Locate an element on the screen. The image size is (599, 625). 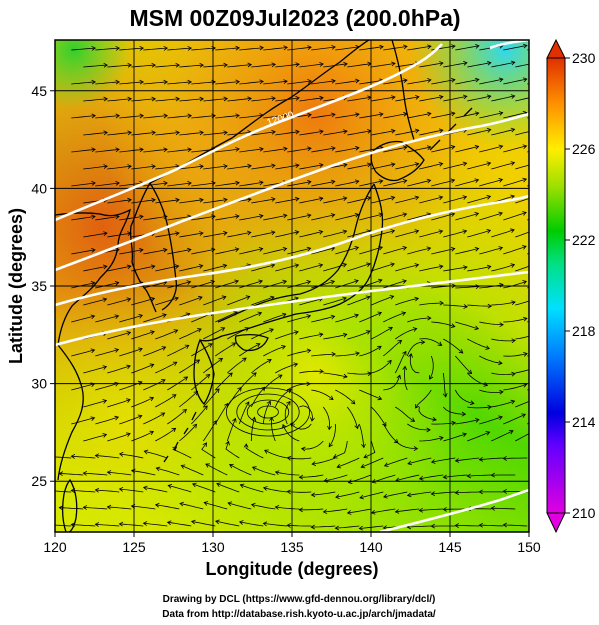
kuril-islands is located at coordinates (451, 129).